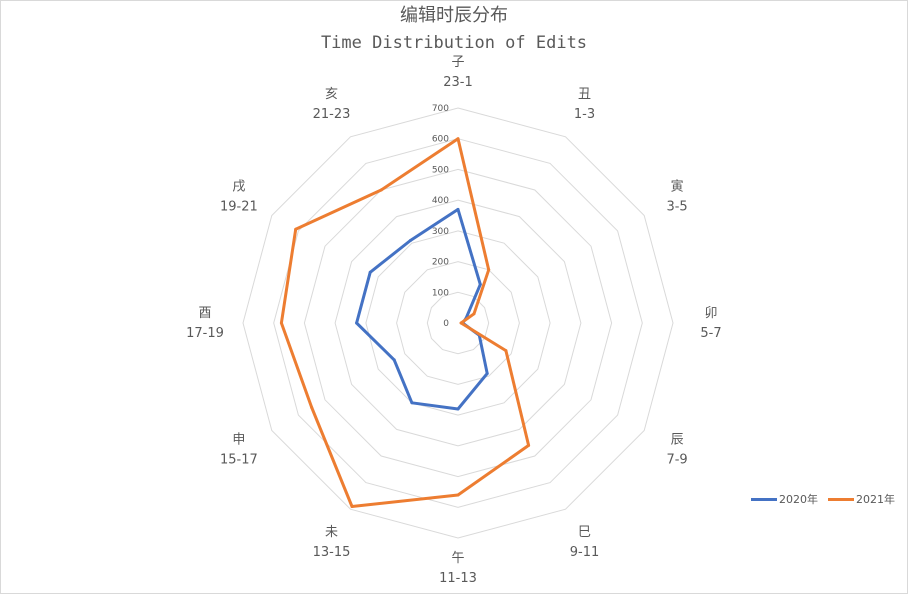 The image size is (908, 594). I want to click on axis-label-name: 辰, so click(677, 440).